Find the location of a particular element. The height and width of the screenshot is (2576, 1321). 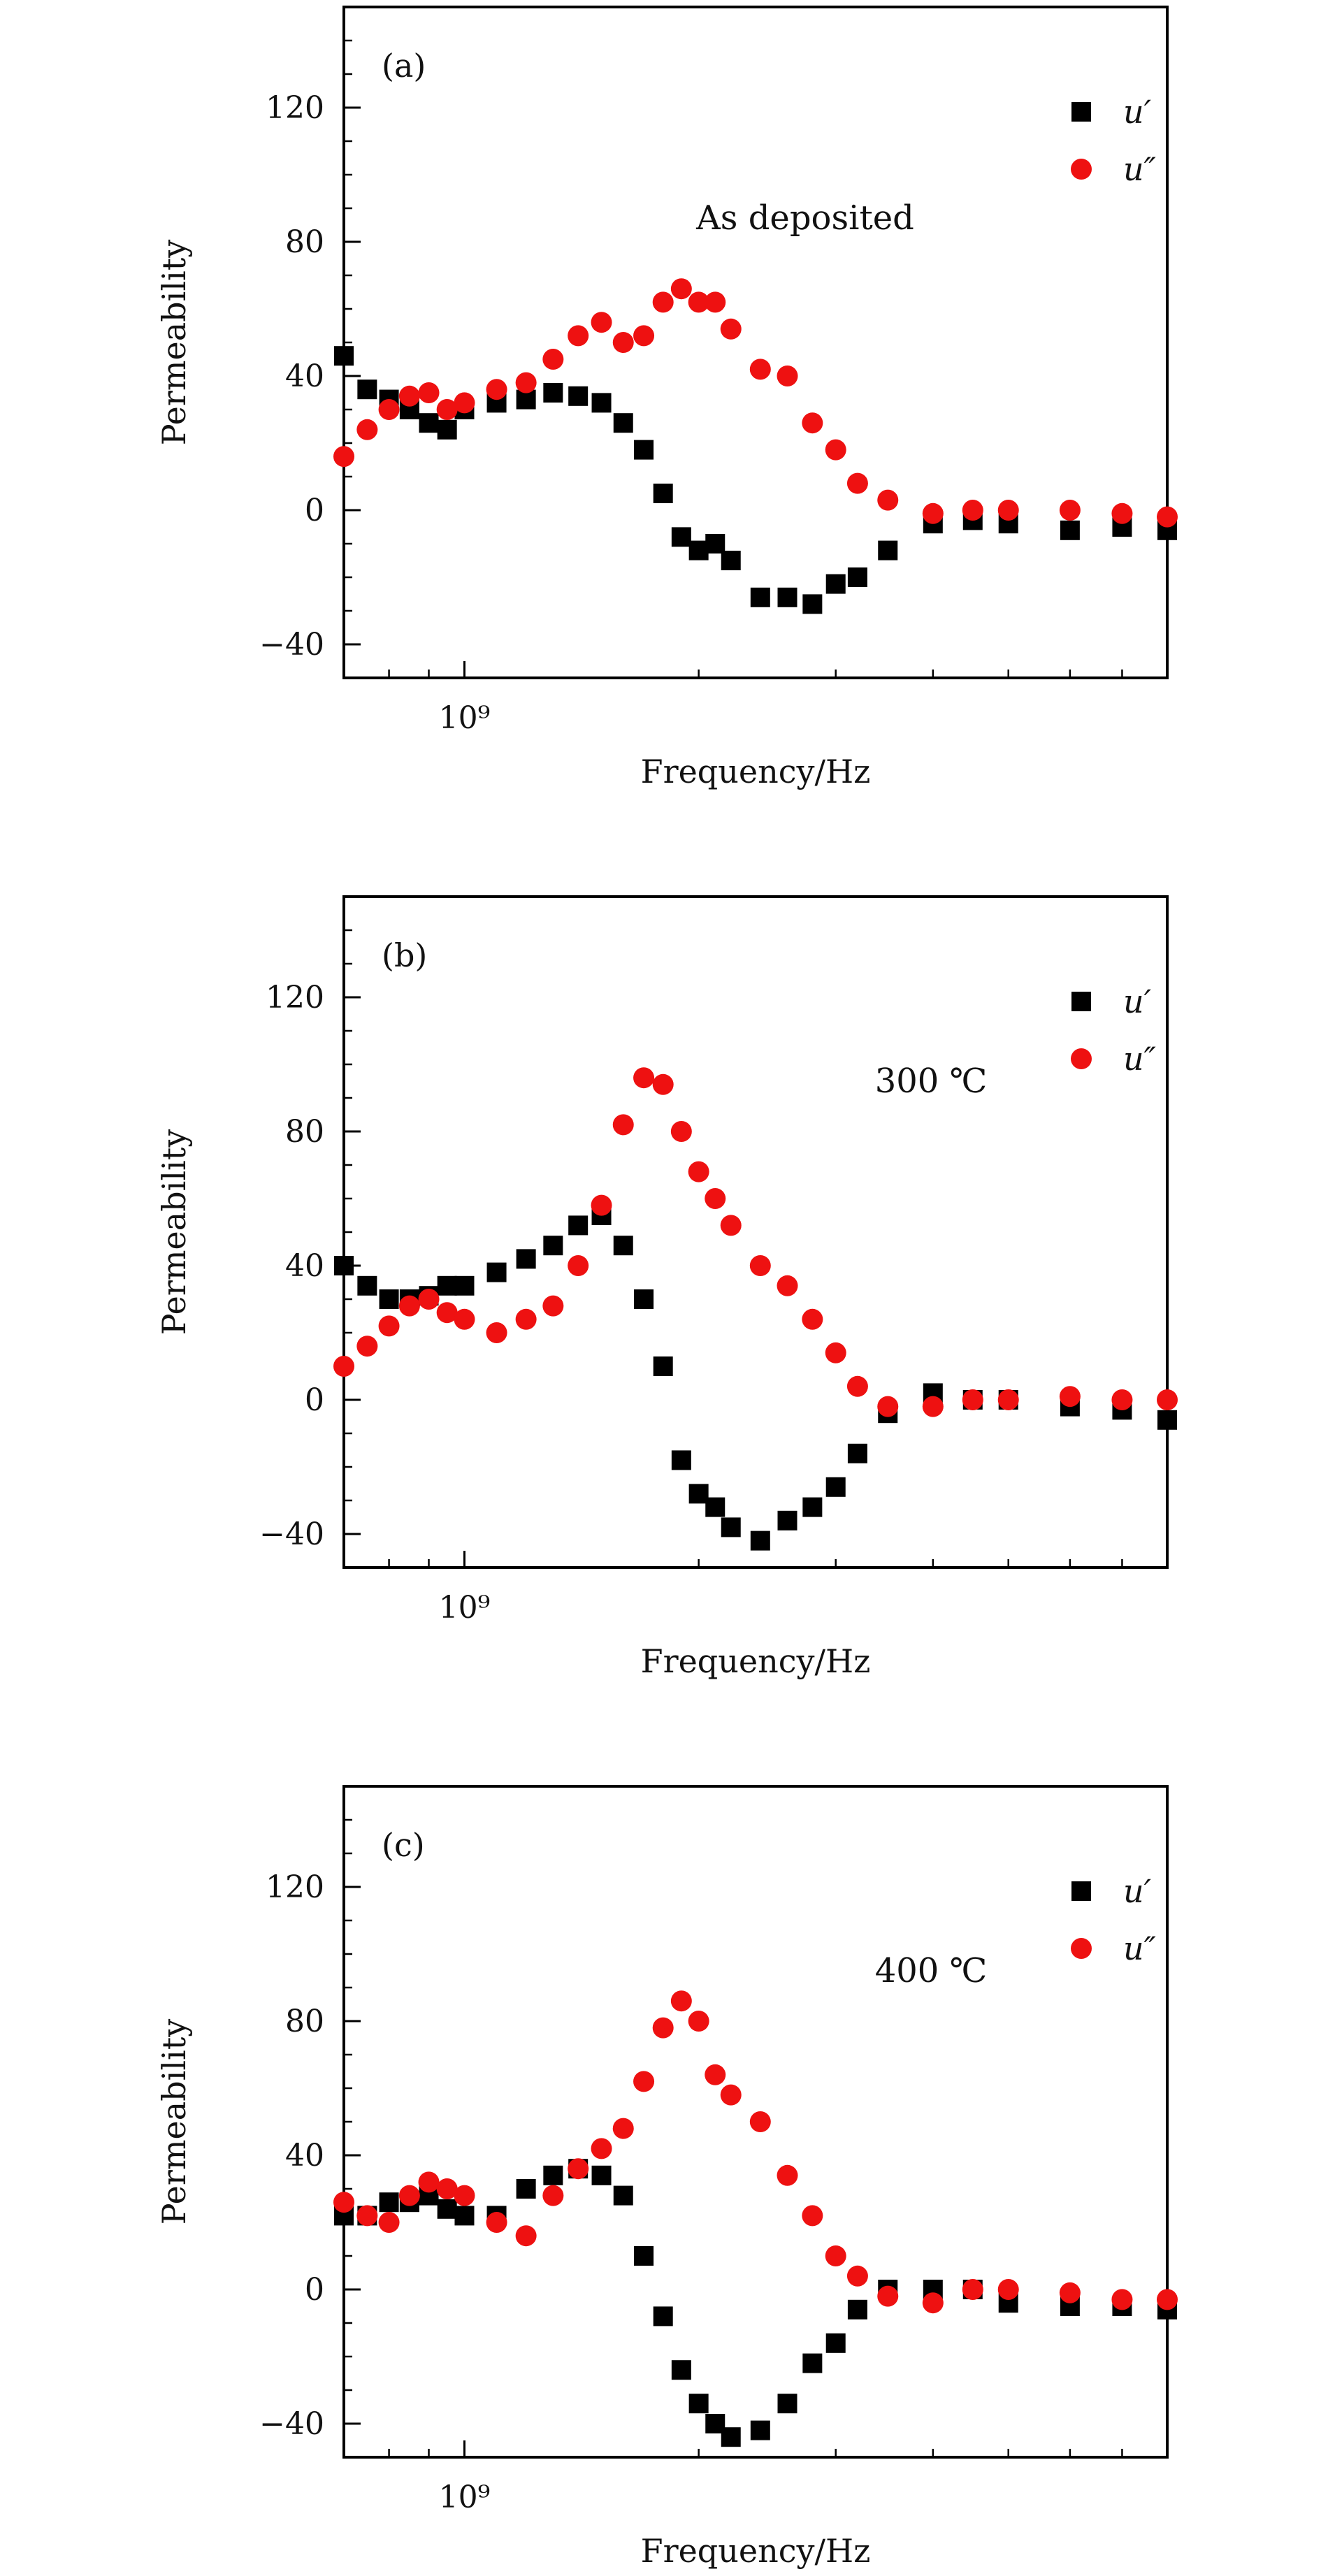

series-u-prime is located at coordinates (755, 480).